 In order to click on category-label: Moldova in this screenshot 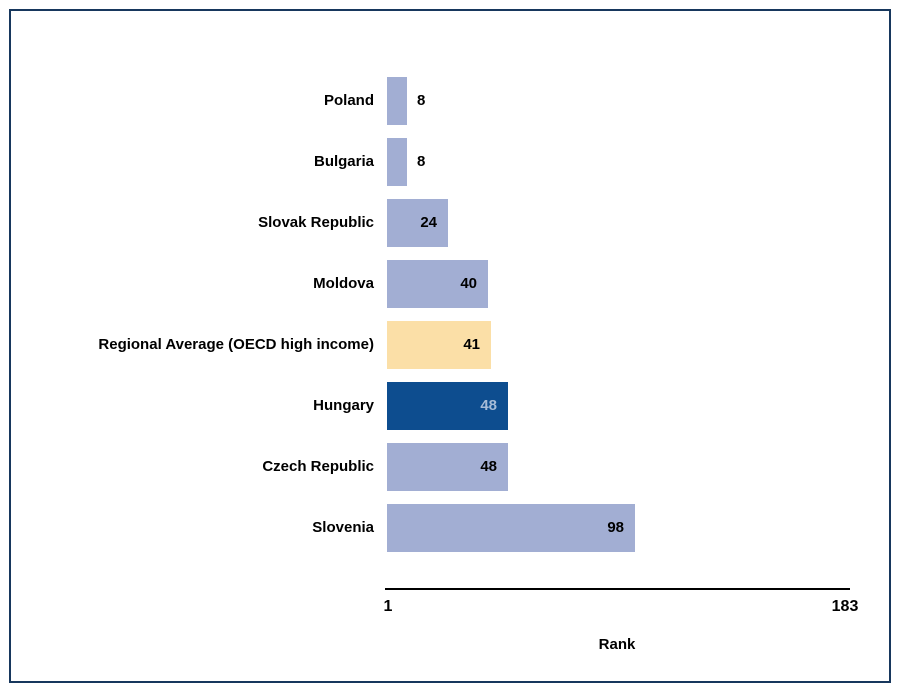, I will do `click(343, 283)`.